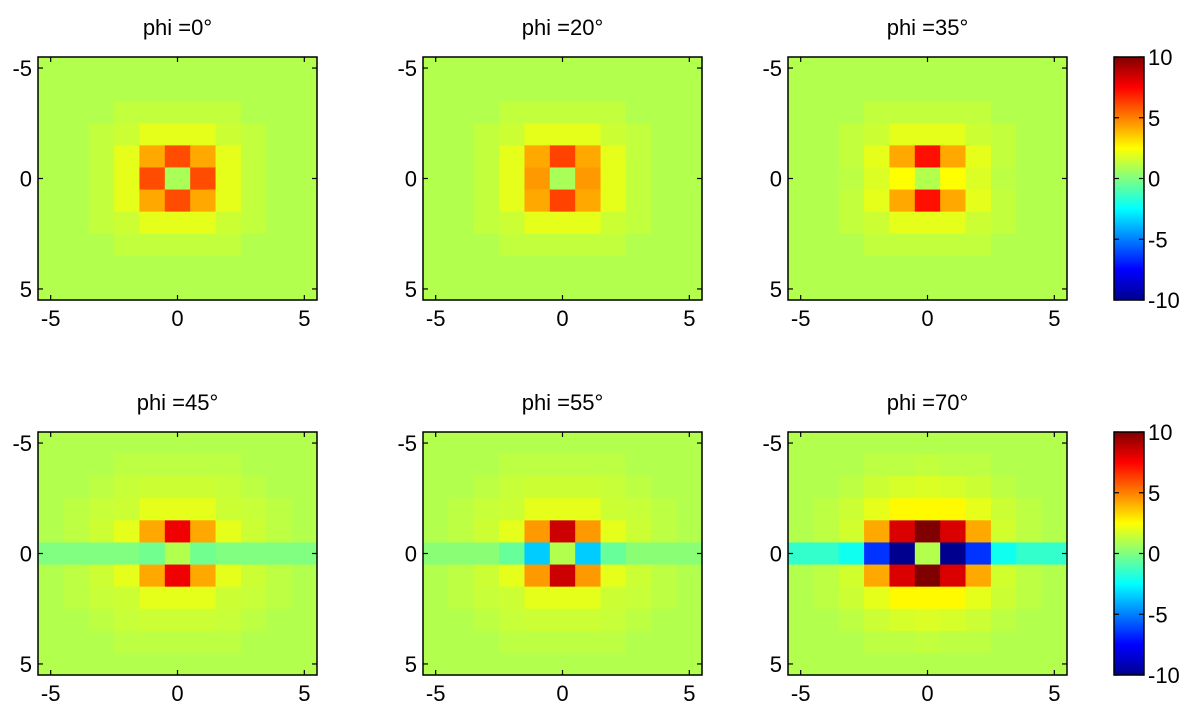 The height and width of the screenshot is (716, 1197). Describe the element at coordinates (689, 693) in the screenshot. I see `x-tick-label: 5` at that location.